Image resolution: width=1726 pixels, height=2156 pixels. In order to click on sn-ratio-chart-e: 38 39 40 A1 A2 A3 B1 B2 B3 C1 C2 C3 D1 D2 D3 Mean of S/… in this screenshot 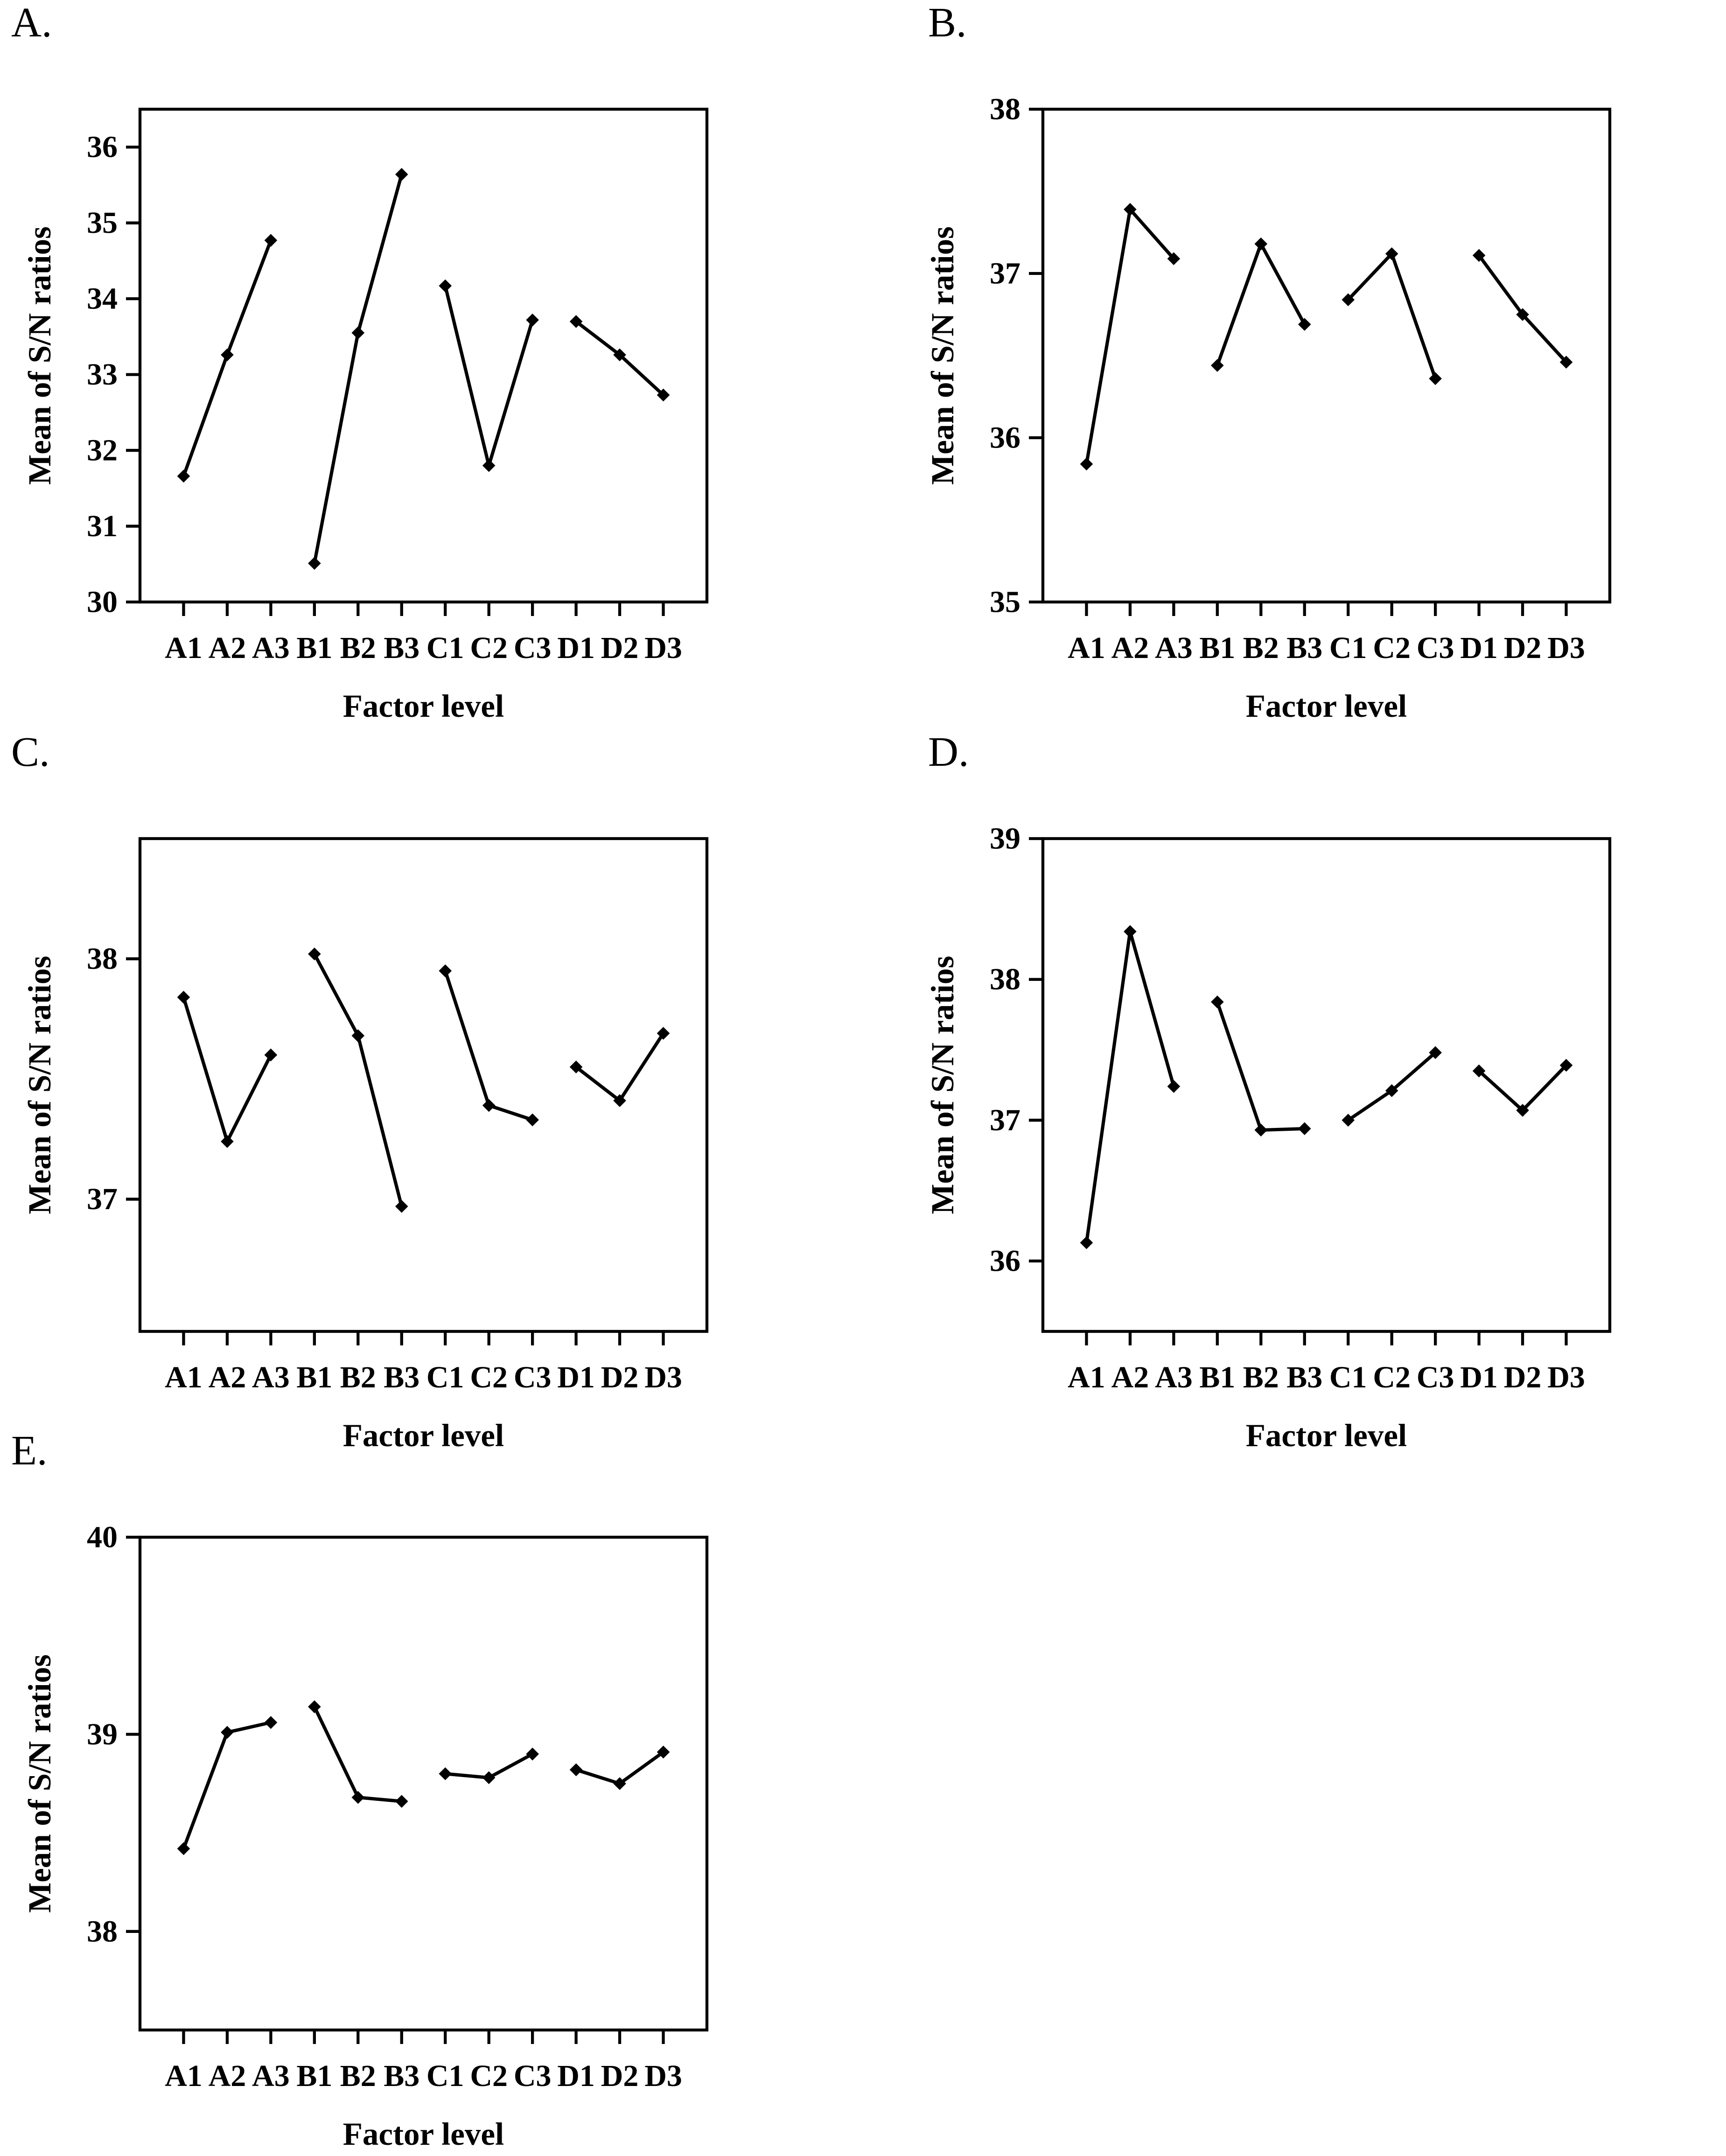, I will do `click(365, 1836)`.